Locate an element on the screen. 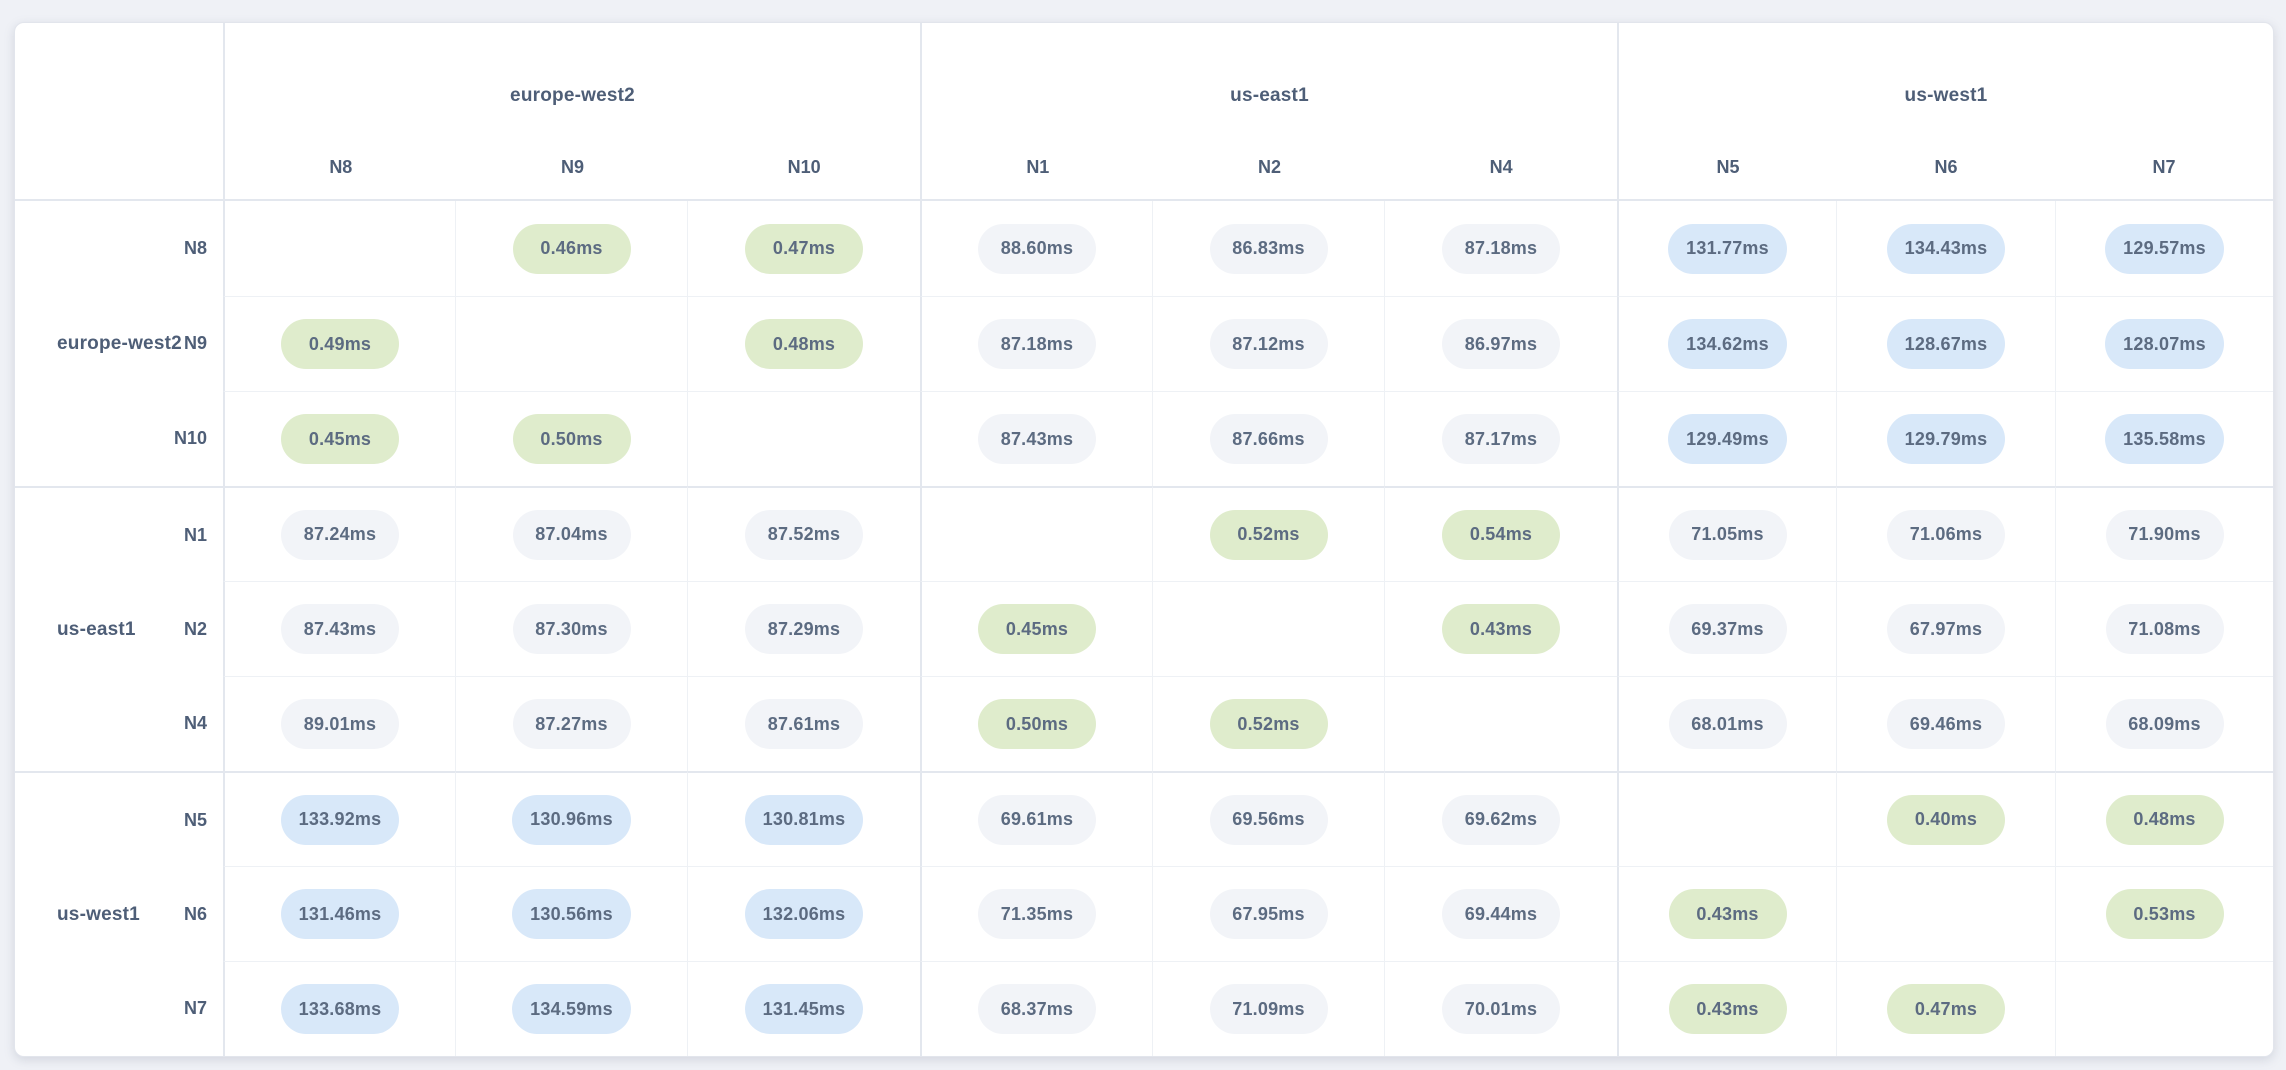 The image size is (2286, 1070). latency-pill: 89.01ms is located at coordinates (340, 724).